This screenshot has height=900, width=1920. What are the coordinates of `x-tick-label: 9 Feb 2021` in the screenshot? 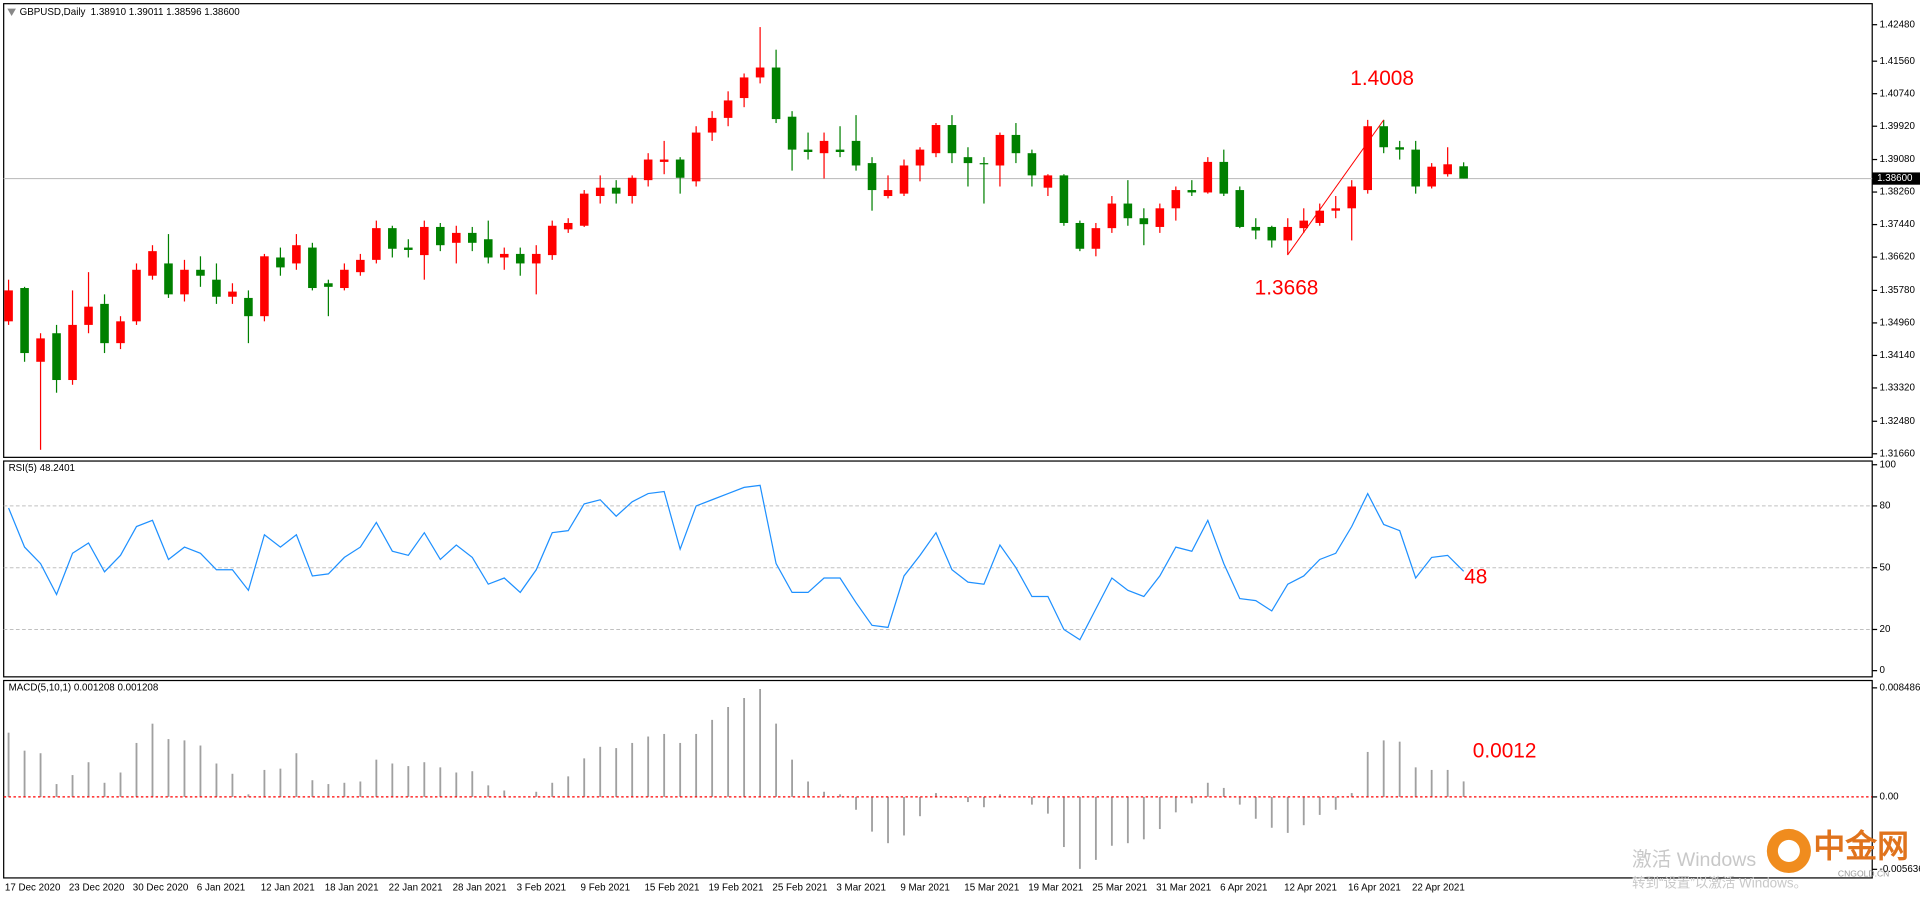 It's located at (606, 887).